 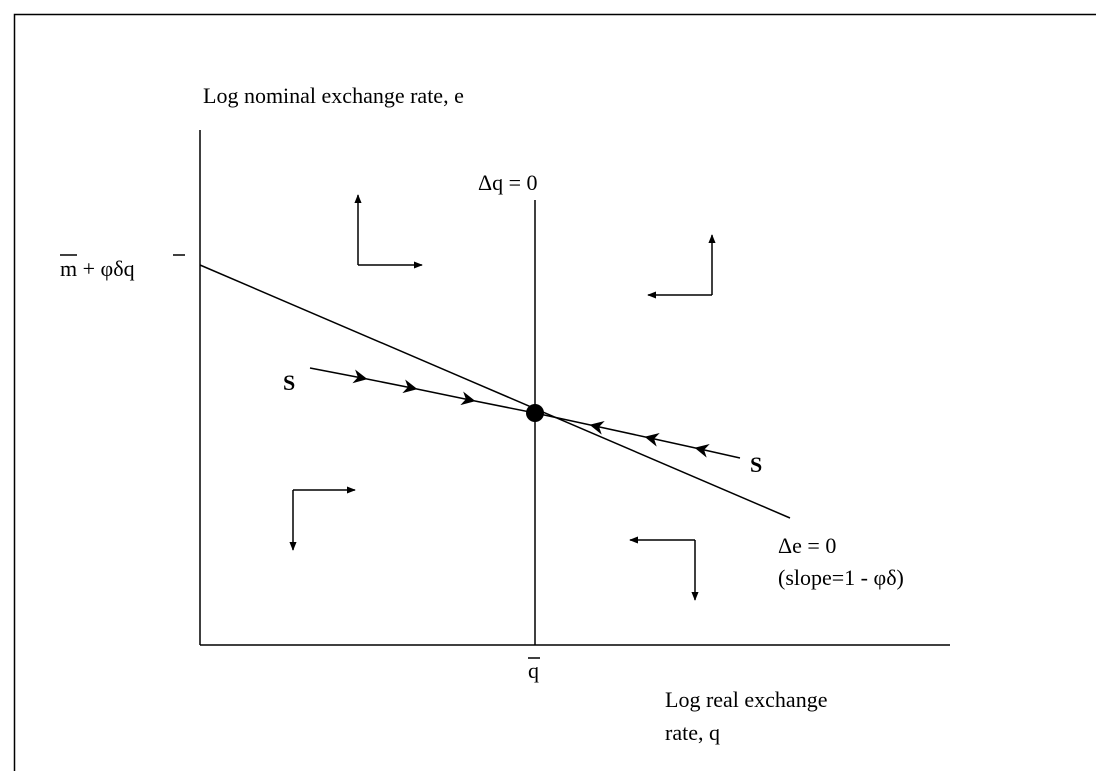 I want to click on saddle-path, so click(x=525, y=413).